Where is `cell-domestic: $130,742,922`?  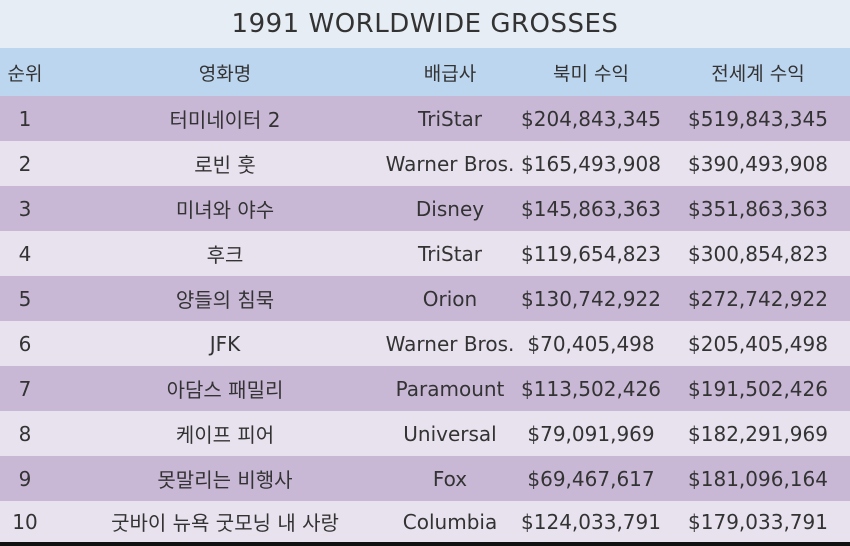 cell-domestic: $130,742,922 is located at coordinates (591, 298).